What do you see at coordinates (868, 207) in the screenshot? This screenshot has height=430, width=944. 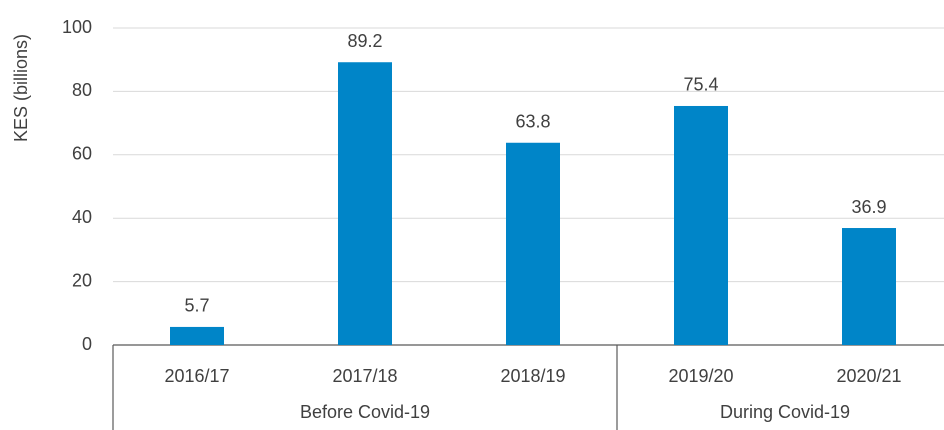 I see `value-label: 36.9` at bounding box center [868, 207].